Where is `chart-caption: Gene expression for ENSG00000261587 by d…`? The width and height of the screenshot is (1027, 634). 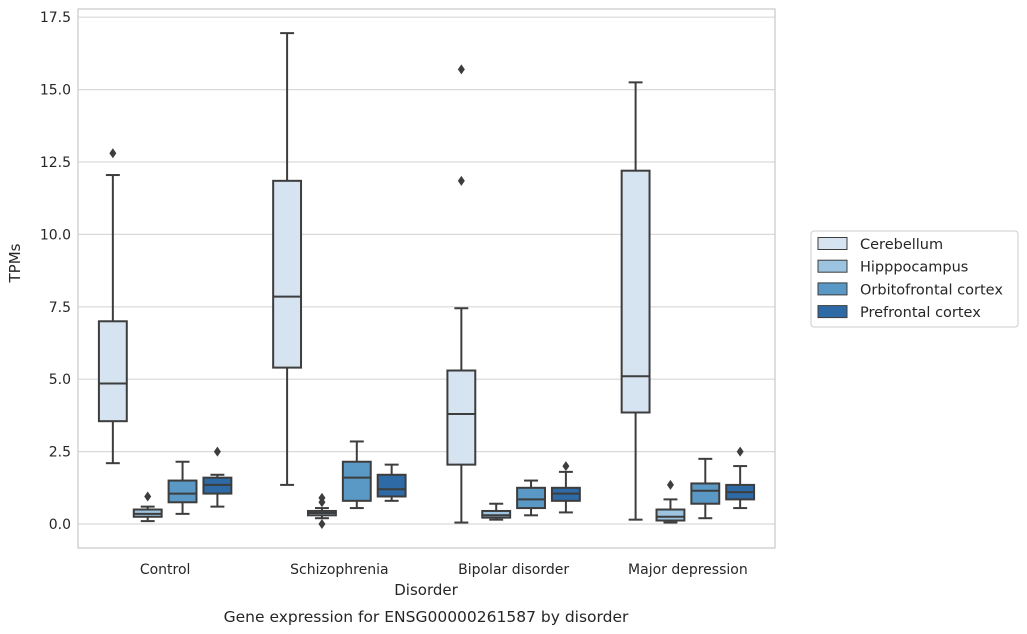
chart-caption: Gene expression for ENSG00000261587 by d… is located at coordinates (426, 617).